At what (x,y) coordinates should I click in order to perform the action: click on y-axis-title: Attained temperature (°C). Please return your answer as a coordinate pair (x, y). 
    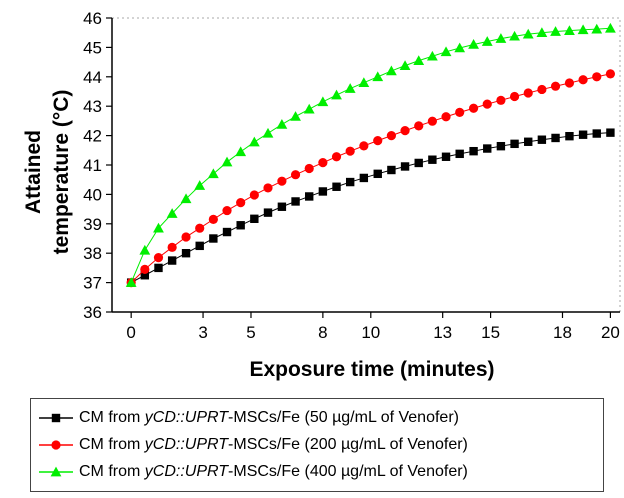
    Looking at the image, I should click on (47, 172).